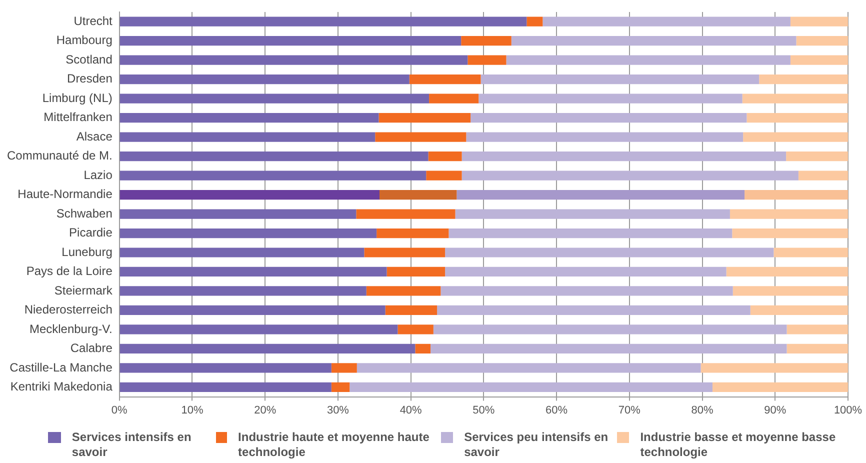 The height and width of the screenshot is (463, 866). What do you see at coordinates (411, 410) in the screenshot?
I see `x-tick-label: 40%` at bounding box center [411, 410].